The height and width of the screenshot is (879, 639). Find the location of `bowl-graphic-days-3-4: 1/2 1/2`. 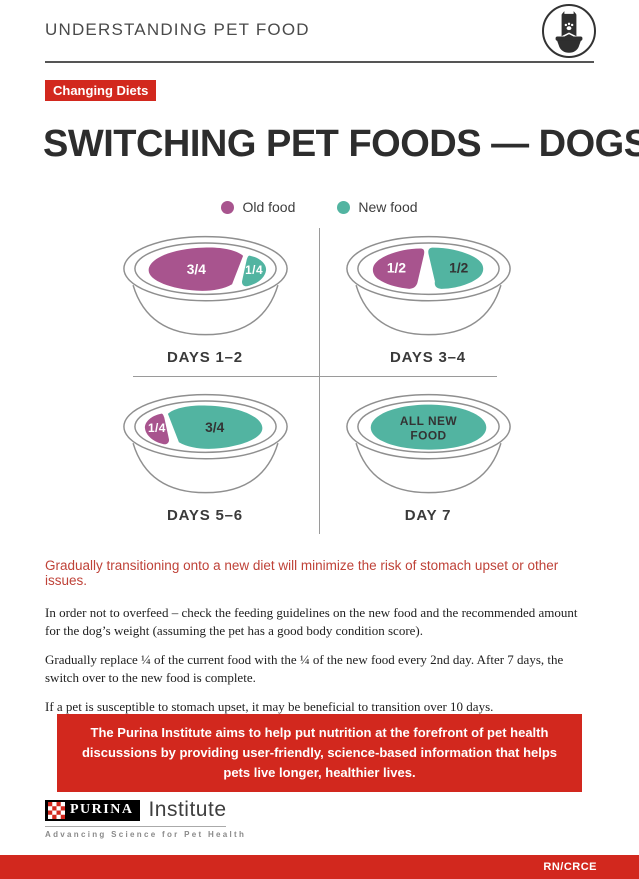

bowl-graphic-days-3-4: 1/2 1/2 is located at coordinates (428, 285).